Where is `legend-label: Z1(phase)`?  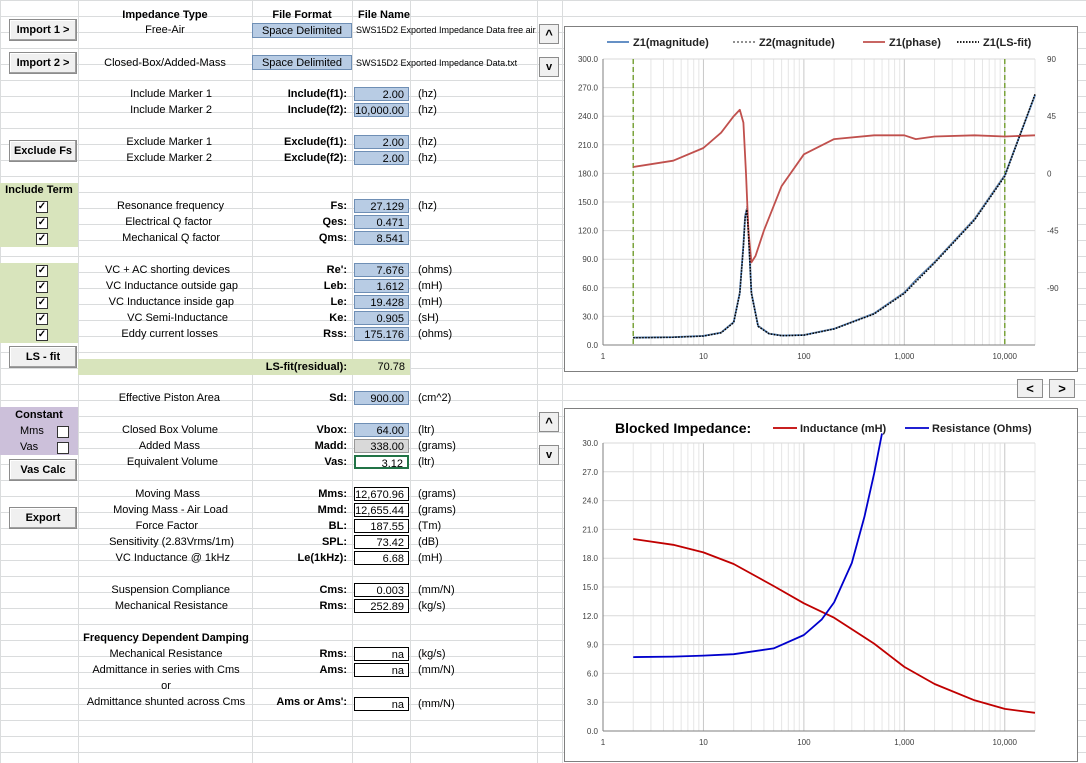
legend-label: Z1(phase) is located at coordinates (915, 43).